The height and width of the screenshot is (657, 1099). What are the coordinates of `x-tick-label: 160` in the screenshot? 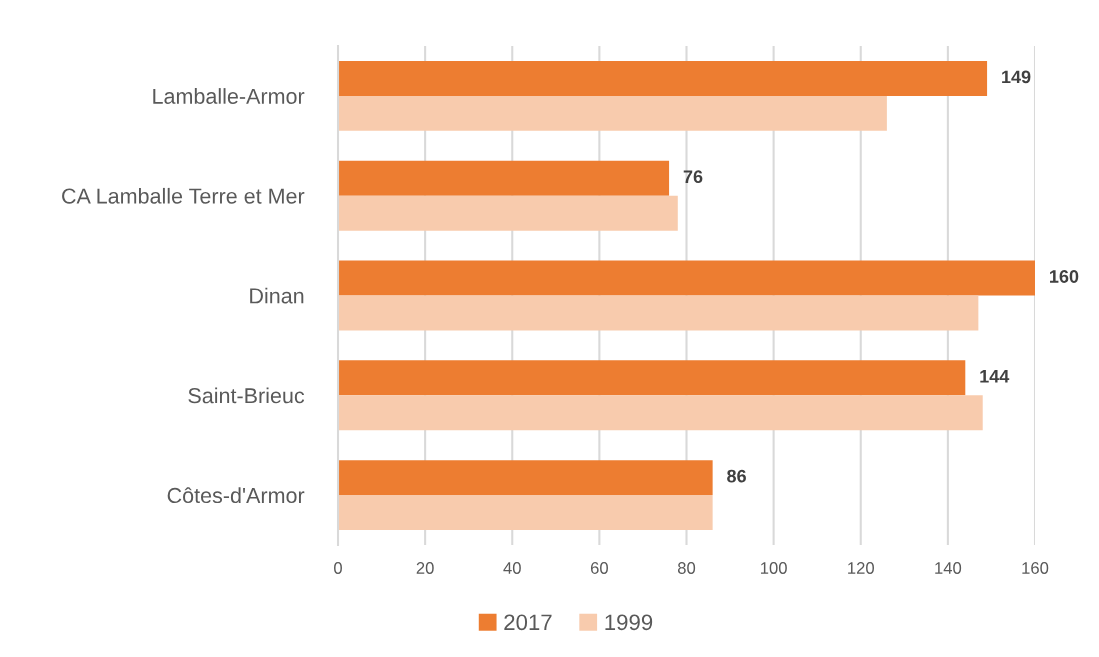 It's located at (1035, 568).